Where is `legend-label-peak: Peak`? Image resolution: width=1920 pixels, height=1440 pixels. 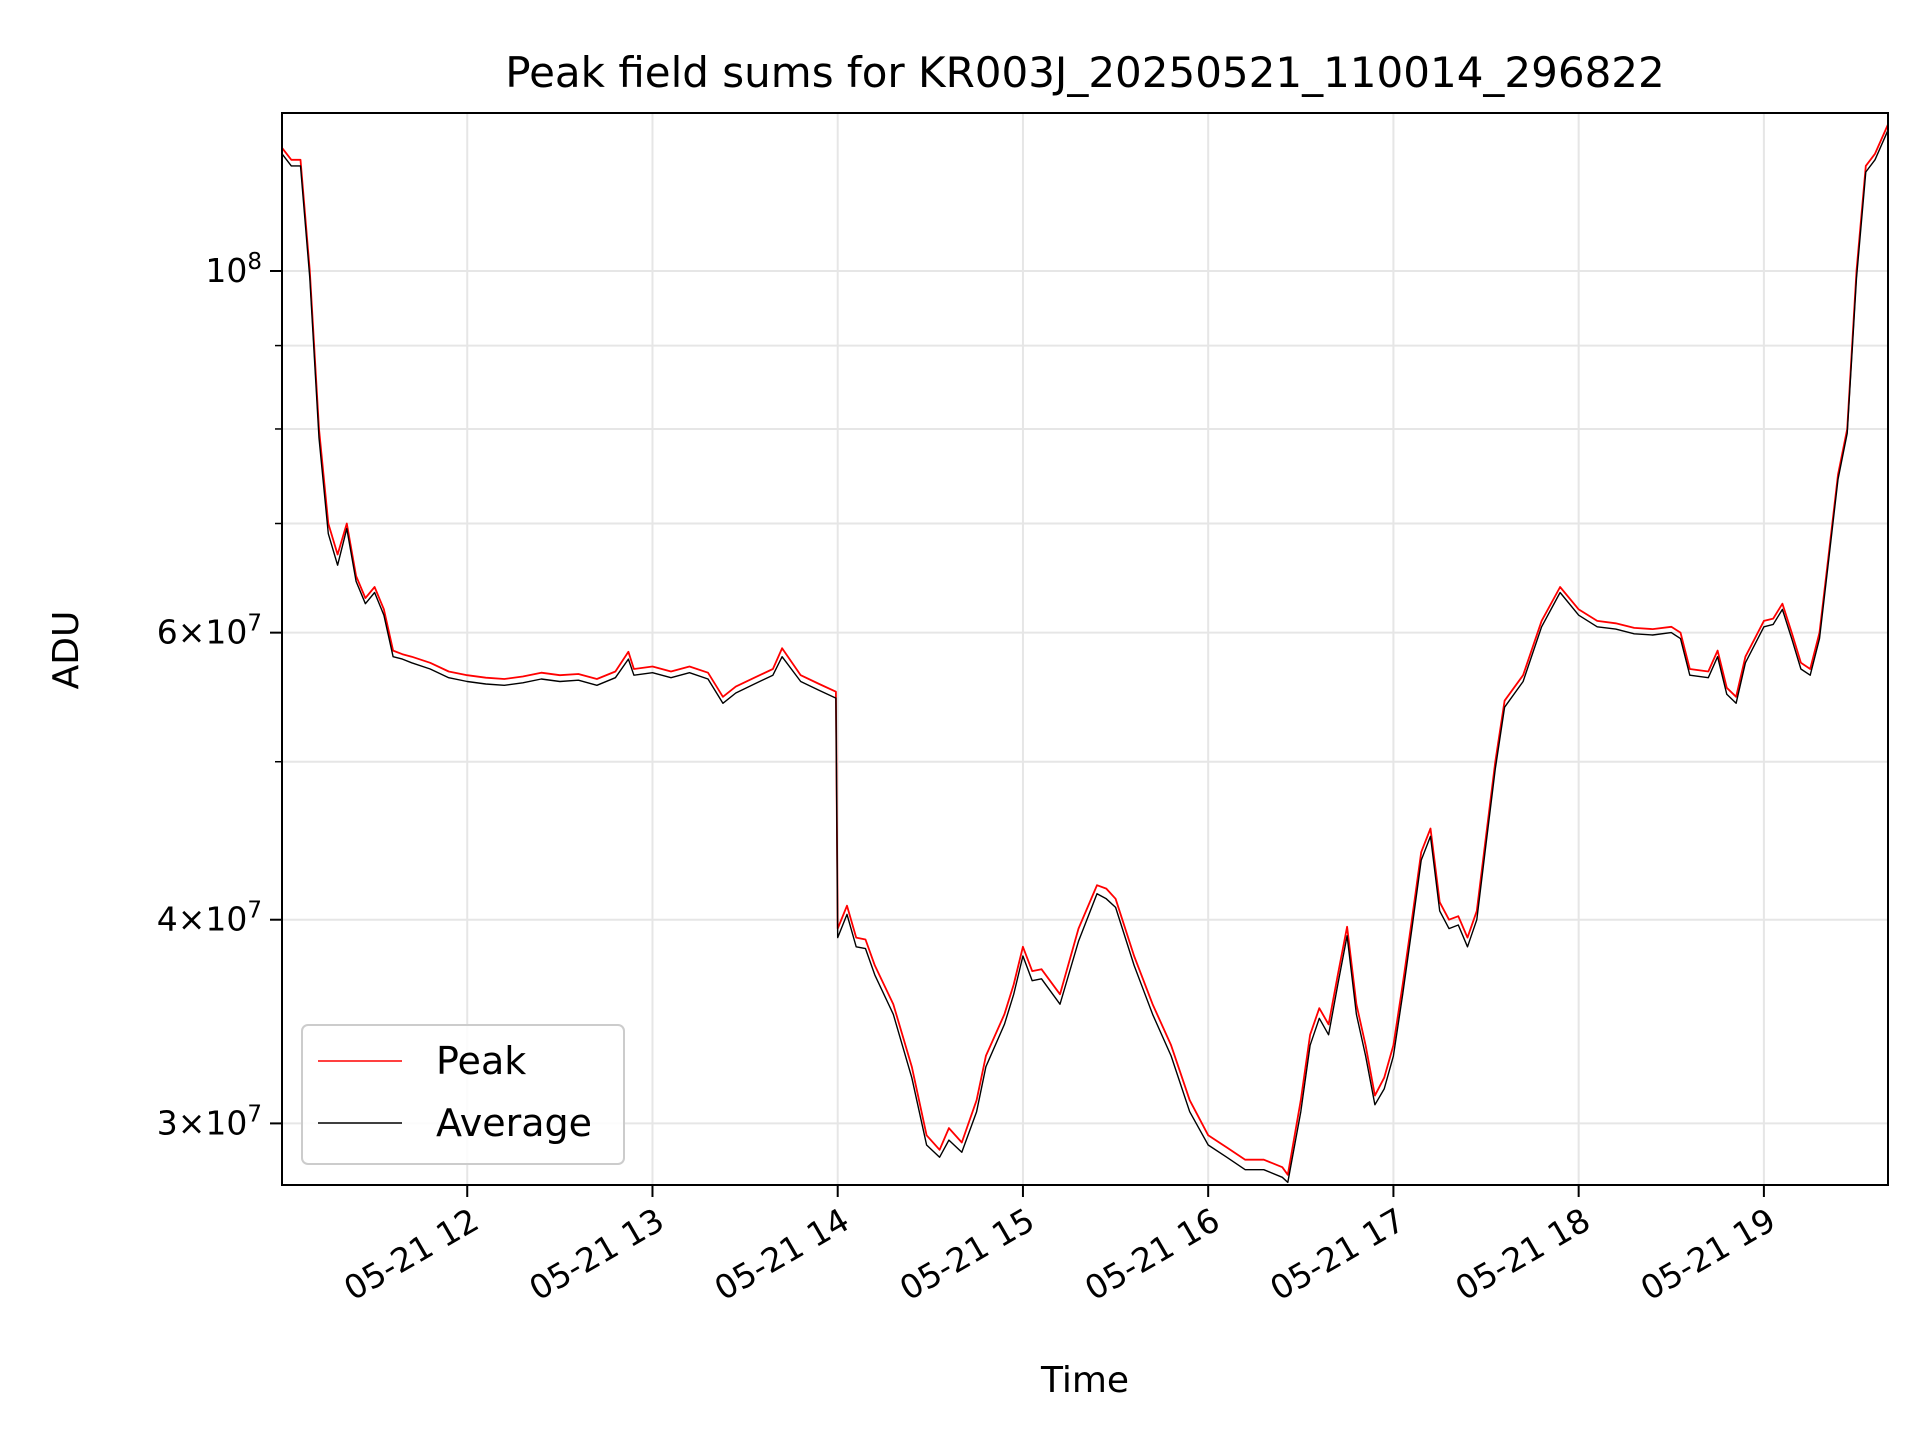
legend-label-peak: Peak is located at coordinates (481, 1061).